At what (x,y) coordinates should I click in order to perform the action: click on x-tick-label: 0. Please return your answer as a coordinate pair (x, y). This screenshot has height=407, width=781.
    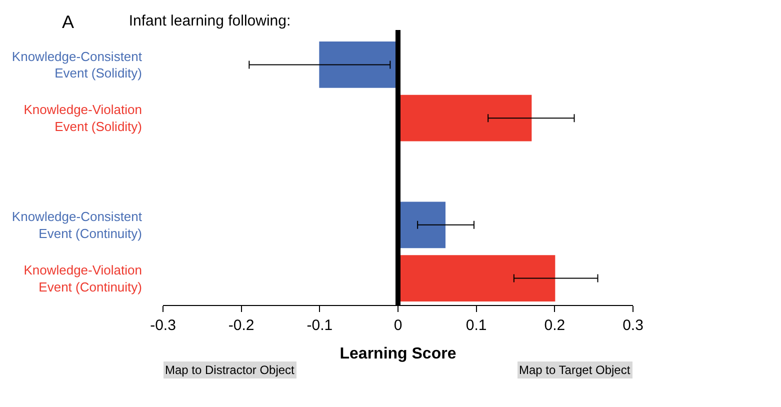
    Looking at the image, I should click on (398, 325).